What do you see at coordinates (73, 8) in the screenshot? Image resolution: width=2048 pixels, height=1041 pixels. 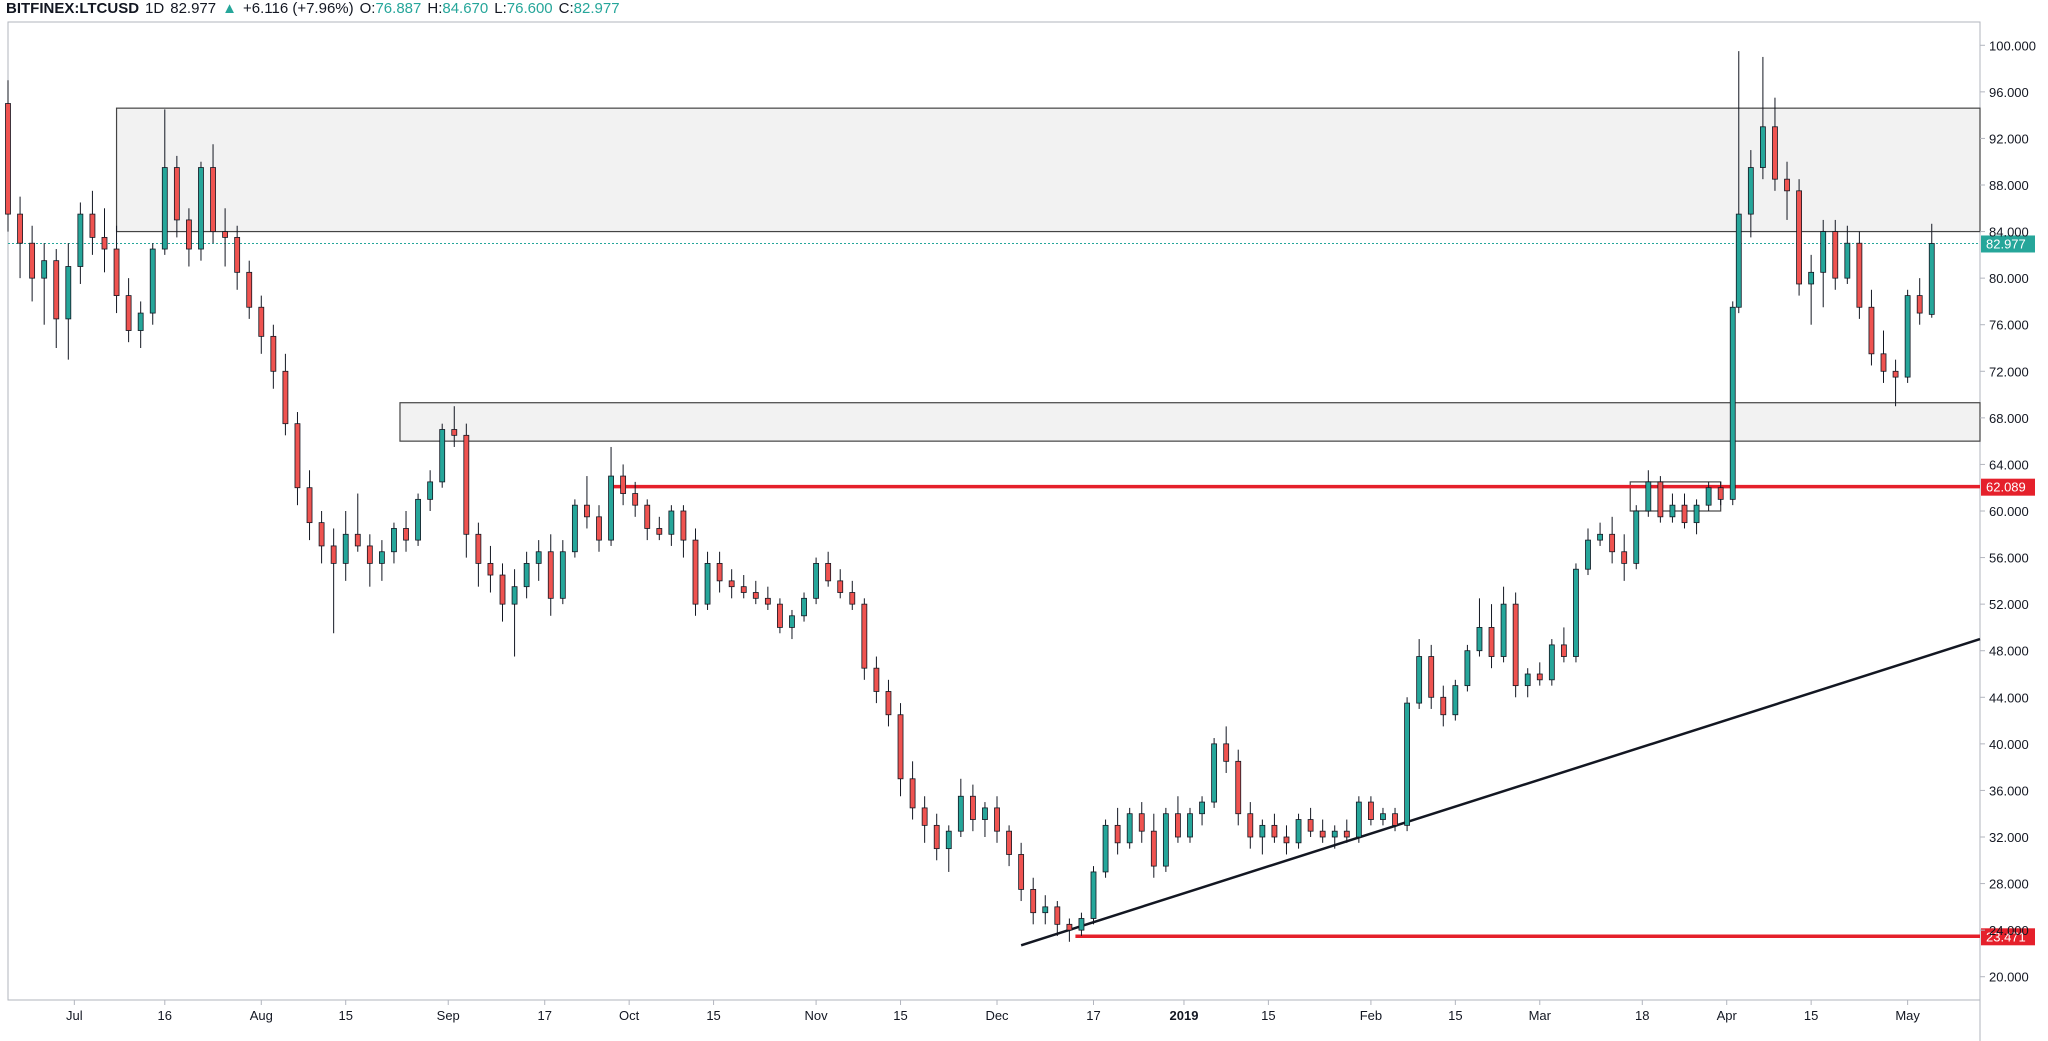 I see `symbol-name: BITFINEX:LTCUSD` at bounding box center [73, 8].